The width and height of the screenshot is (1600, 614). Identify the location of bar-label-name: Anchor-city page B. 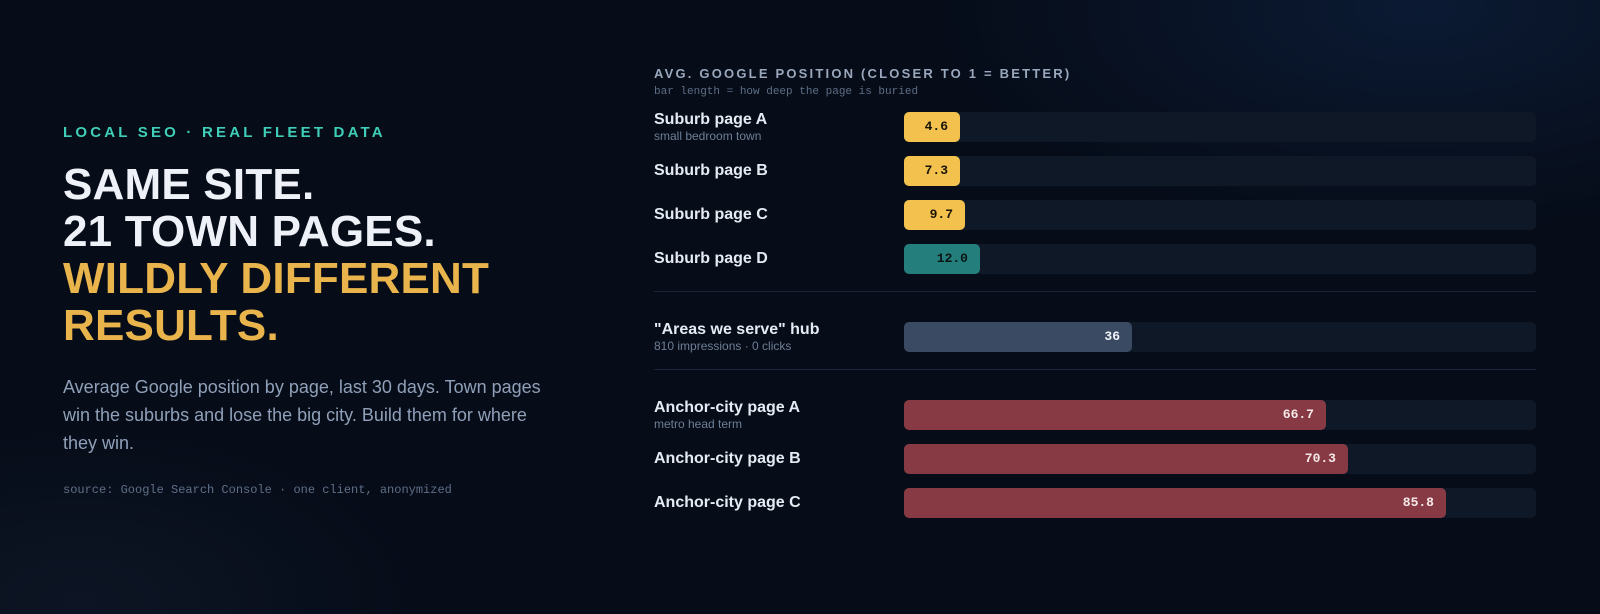
(727, 458).